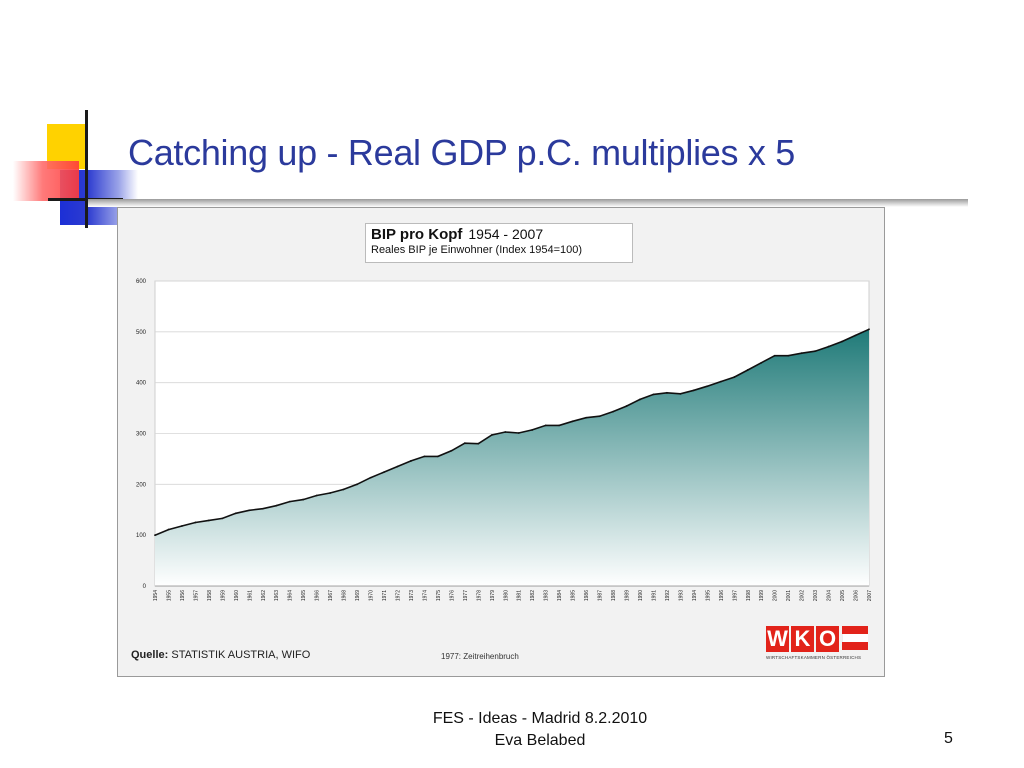 The height and width of the screenshot is (768, 1024). I want to click on x-tick-label: 2006, so click(857, 595).